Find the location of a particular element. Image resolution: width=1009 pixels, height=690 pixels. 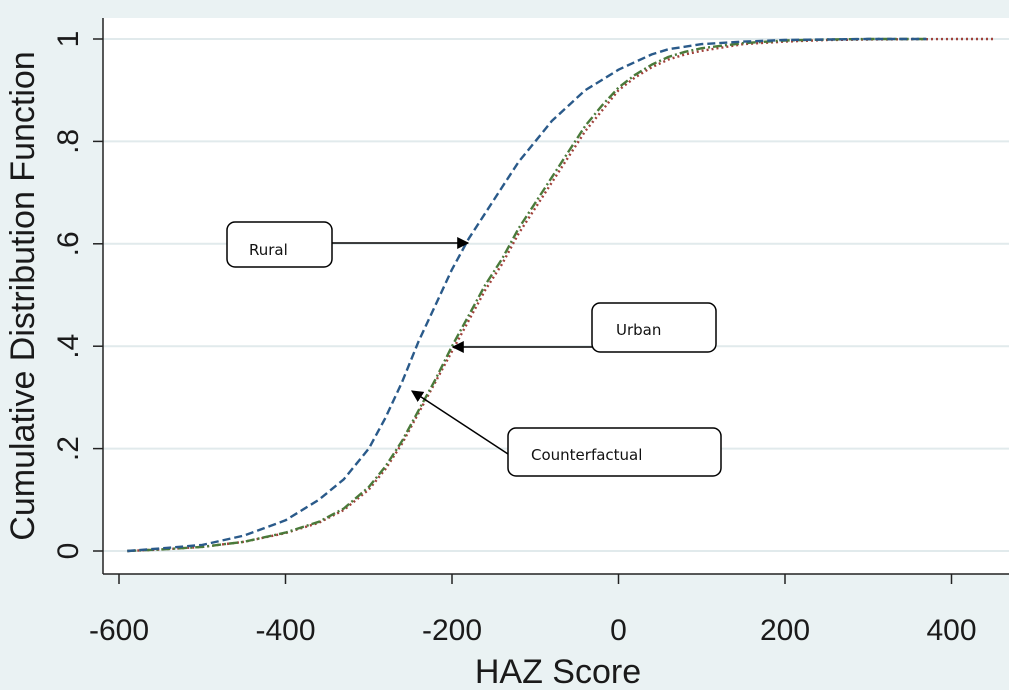

y-tick-label: .2 is located at coordinates (68, 448).